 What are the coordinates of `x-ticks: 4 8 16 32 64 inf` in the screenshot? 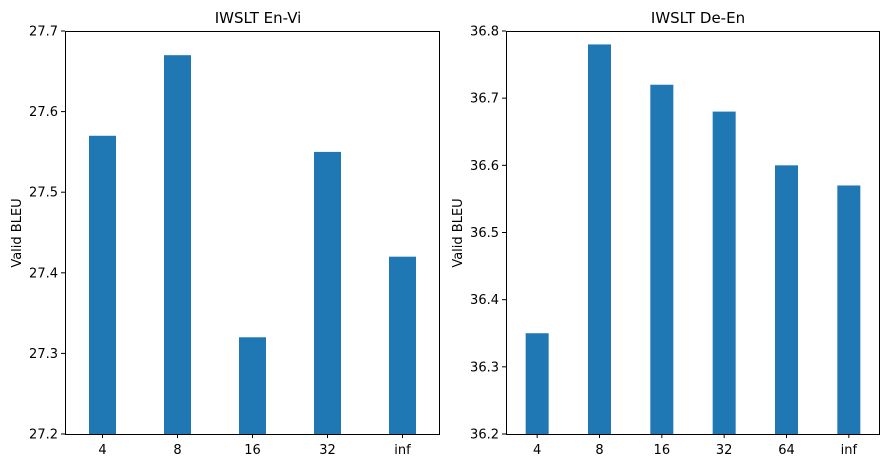 It's located at (695, 445).